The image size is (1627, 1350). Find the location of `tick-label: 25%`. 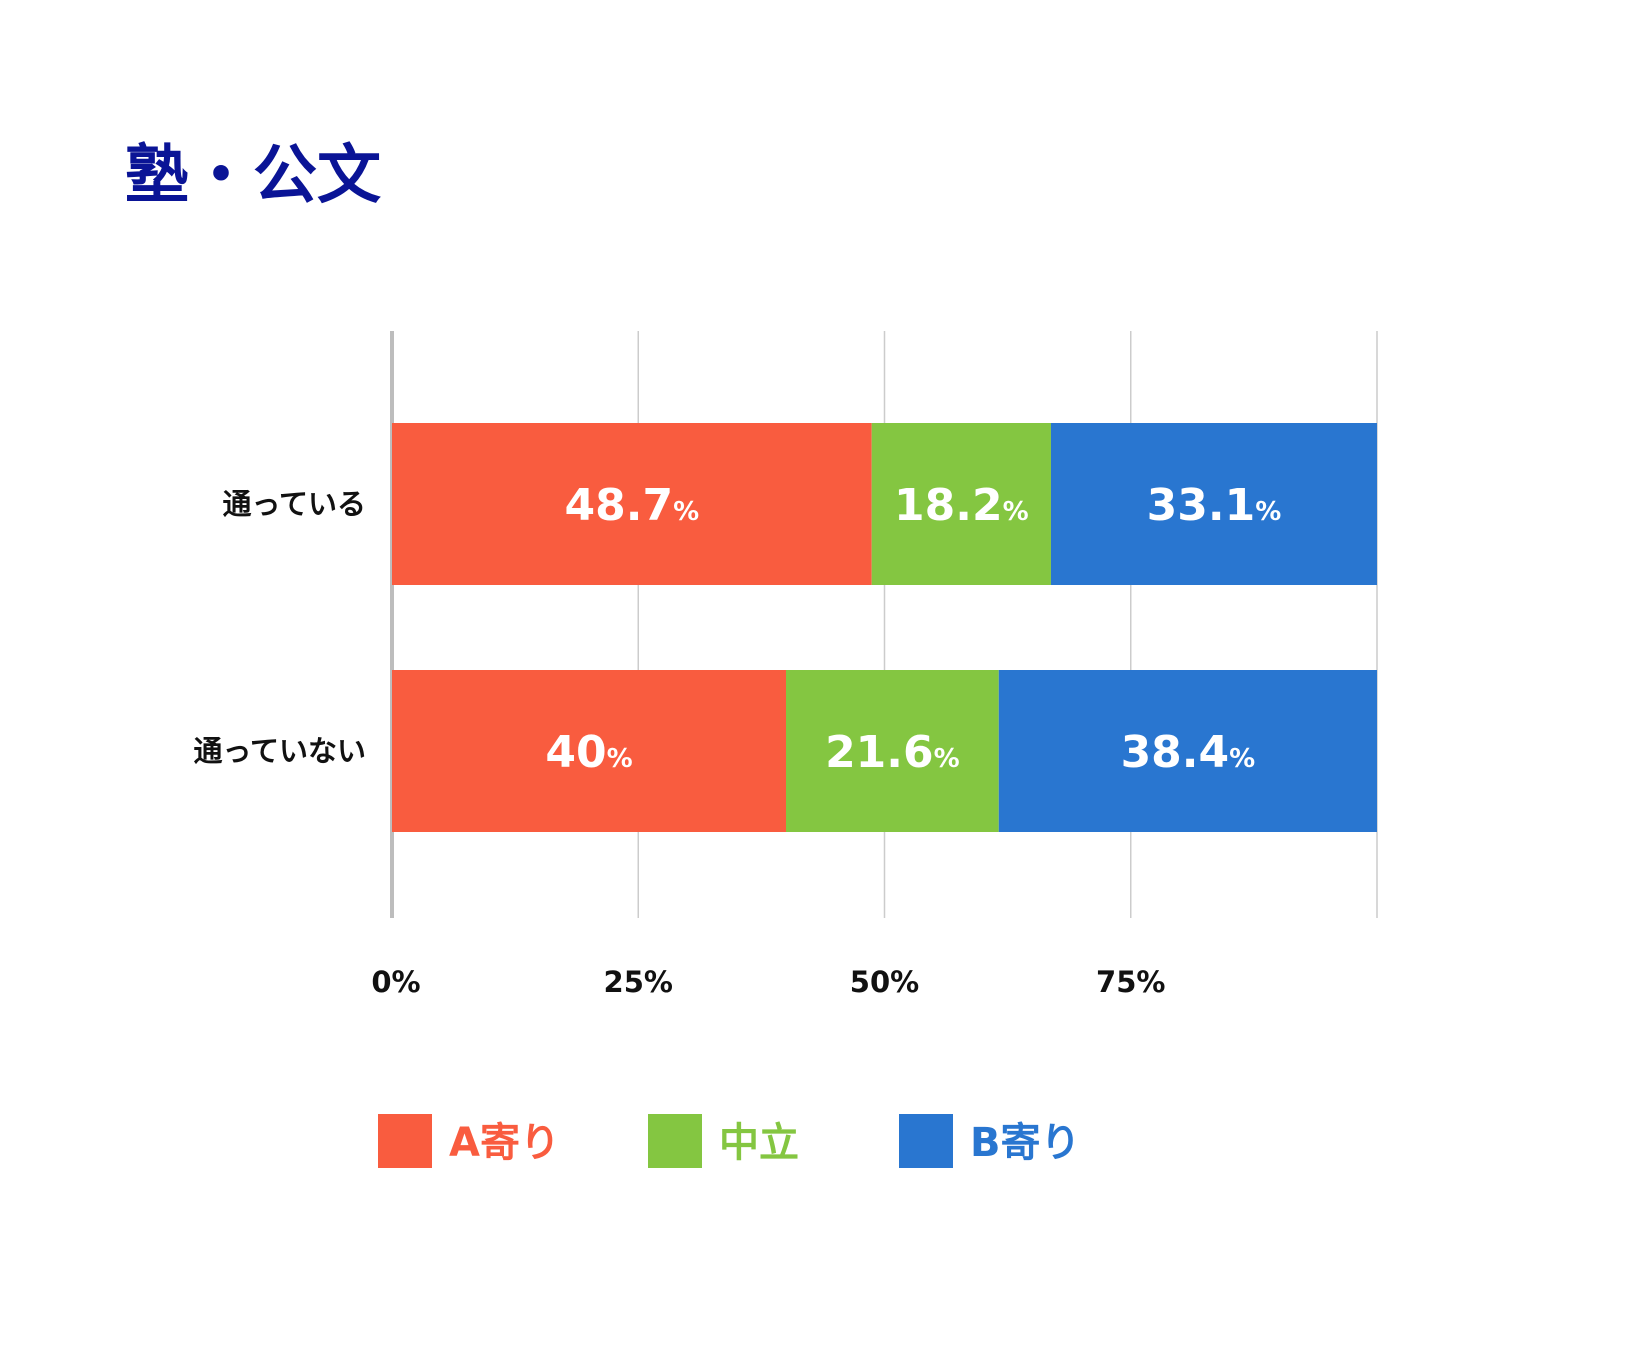

tick-label: 25% is located at coordinates (638, 982).